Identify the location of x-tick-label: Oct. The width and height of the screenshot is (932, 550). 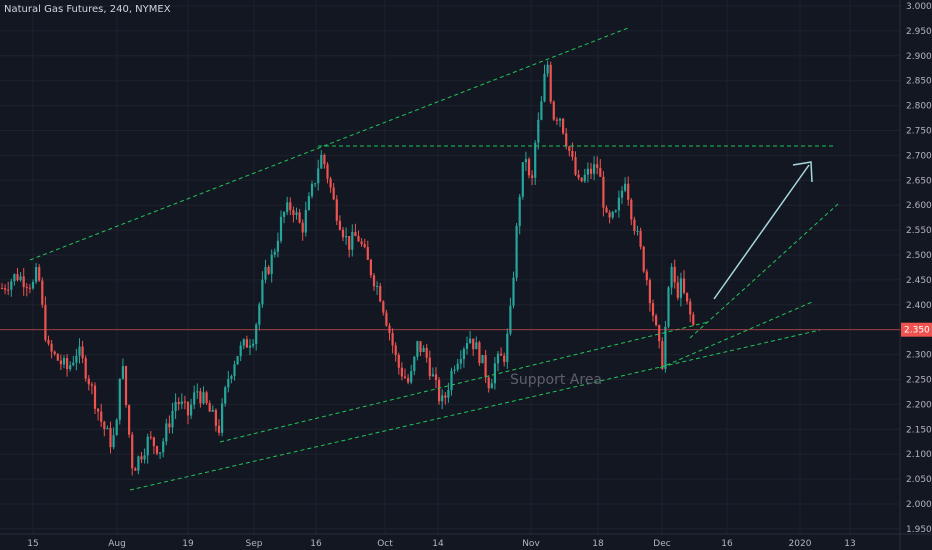
(385, 544).